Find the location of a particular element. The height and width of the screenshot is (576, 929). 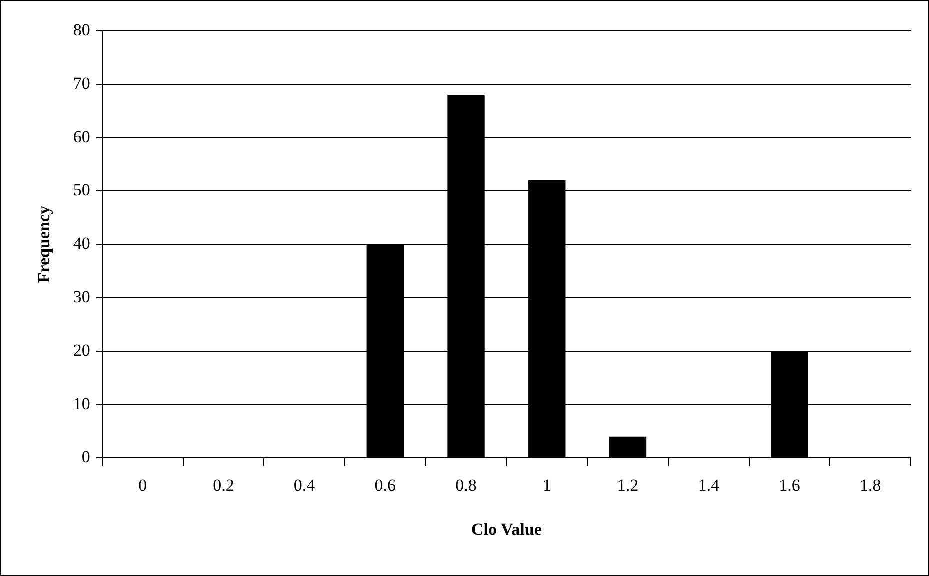

x-tick-label: 0.4 is located at coordinates (305, 485).